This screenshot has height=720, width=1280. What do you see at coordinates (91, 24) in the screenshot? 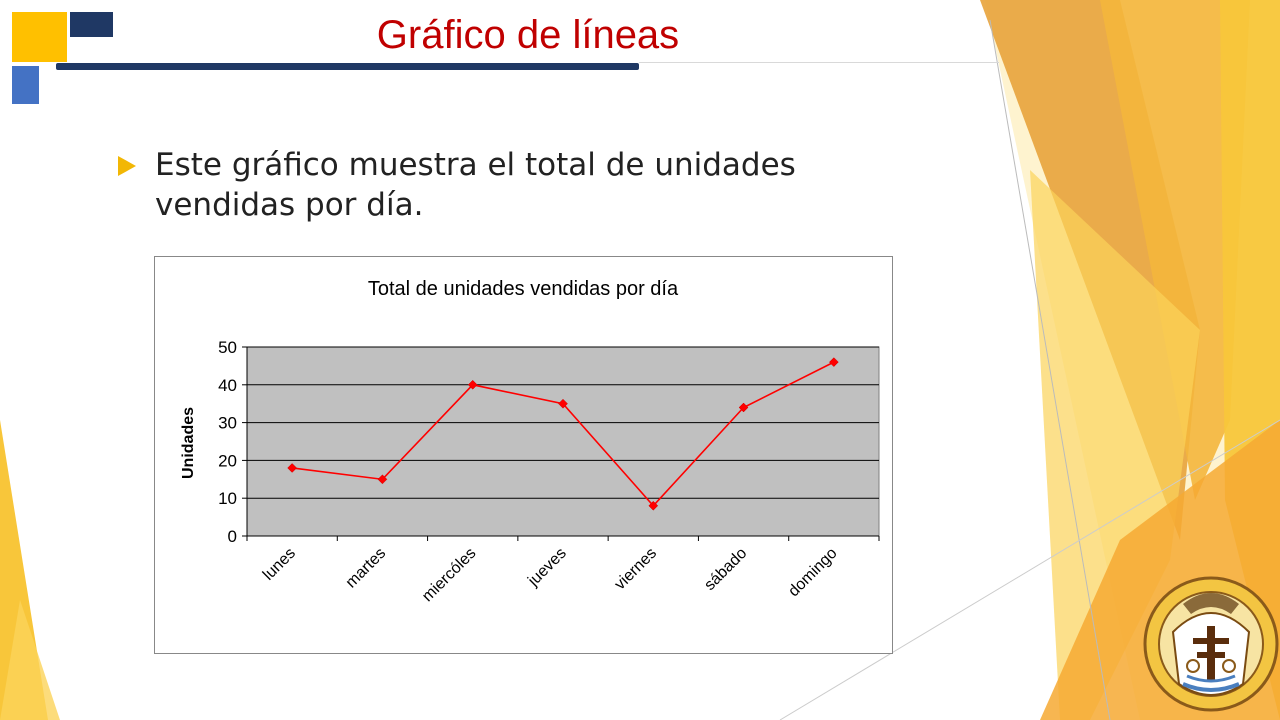
I see `navy-square` at bounding box center [91, 24].